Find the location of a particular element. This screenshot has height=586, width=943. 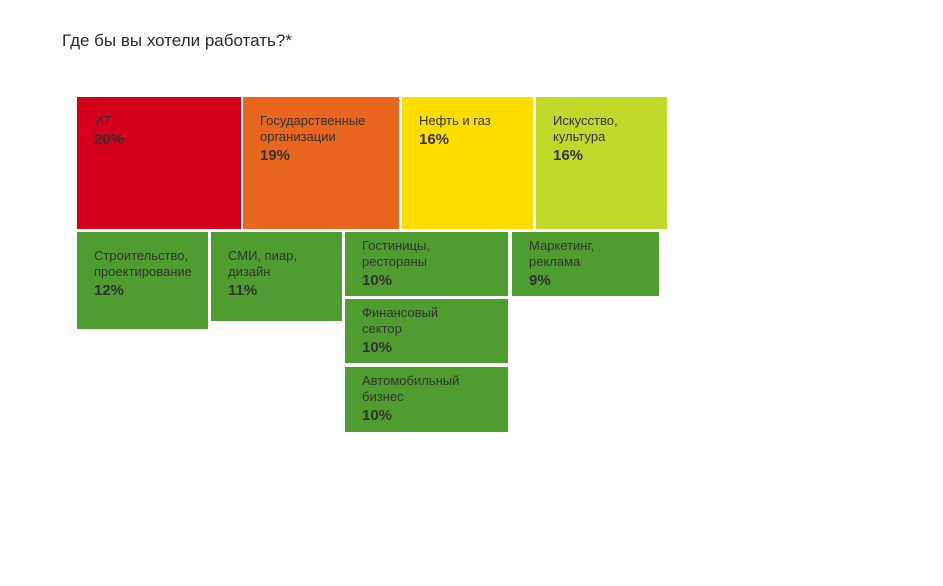

treemap-tile: Государственные организации 19% is located at coordinates (321, 163).